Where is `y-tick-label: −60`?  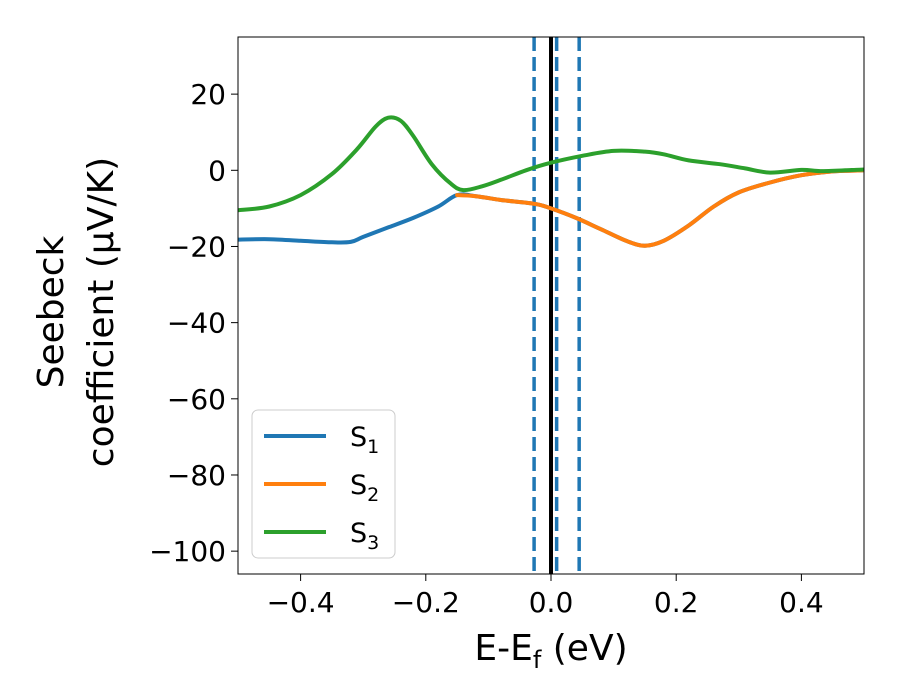
y-tick-label: −60 is located at coordinates (196, 399).